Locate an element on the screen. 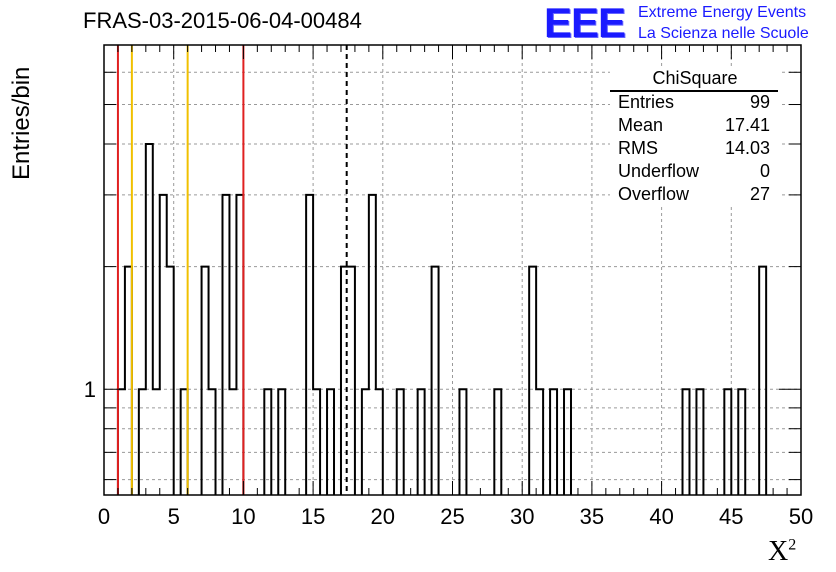 Image resolution: width=836 pixels, height=572 pixels. stats-value: 99 is located at coordinates (759, 102).